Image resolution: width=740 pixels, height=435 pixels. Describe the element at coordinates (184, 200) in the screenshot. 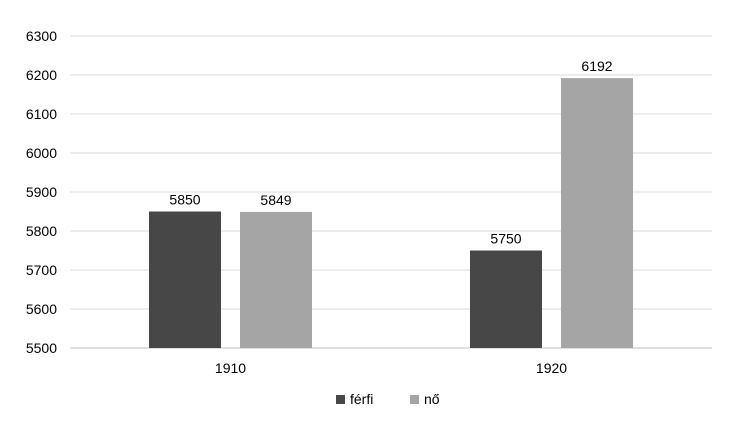

I see `data-label: 5850` at that location.